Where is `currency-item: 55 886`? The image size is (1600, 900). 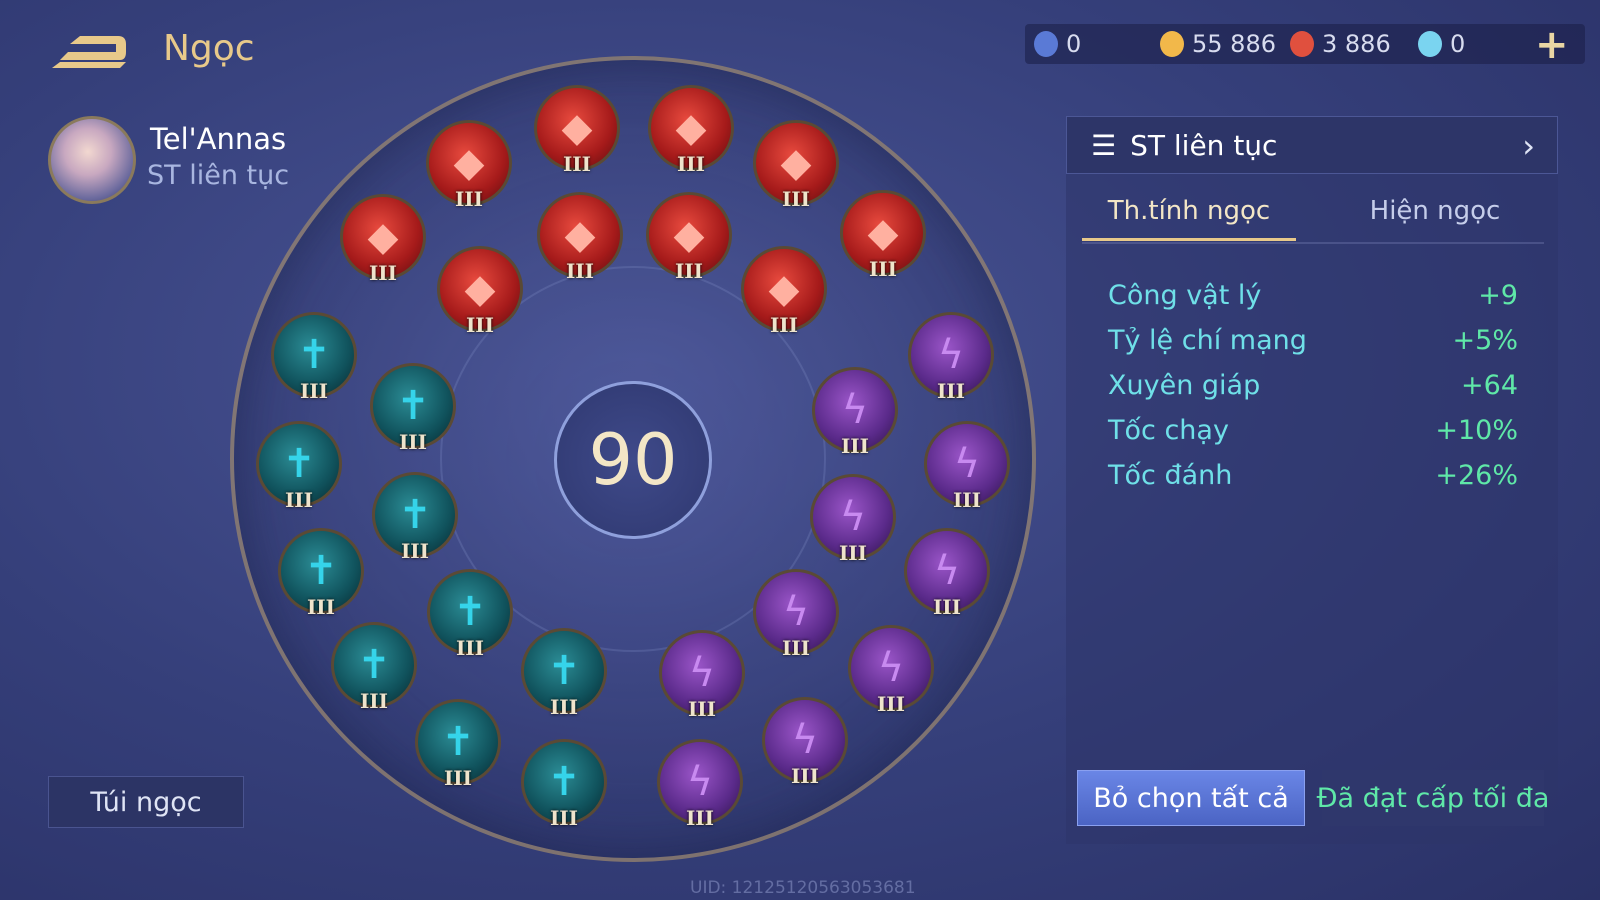 currency-item: 55 886 is located at coordinates (1218, 44).